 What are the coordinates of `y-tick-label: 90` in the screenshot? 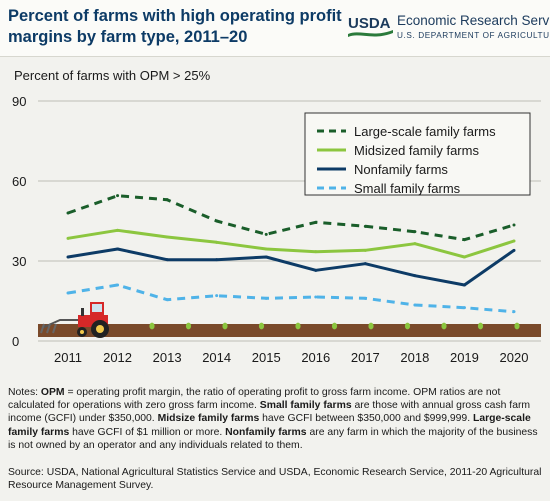 It's located at (19, 101).